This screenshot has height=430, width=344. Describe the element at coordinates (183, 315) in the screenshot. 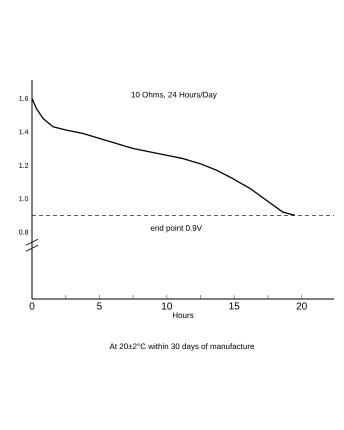

I see `x-axis-title: Hours` at that location.